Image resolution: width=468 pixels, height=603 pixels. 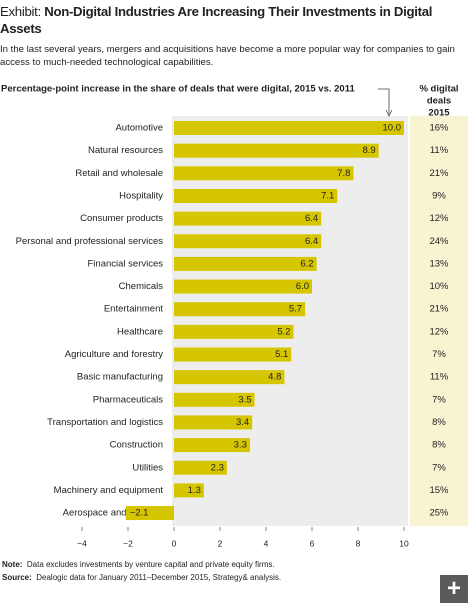 I want to click on value-label: 5.7, so click(x=295, y=309).